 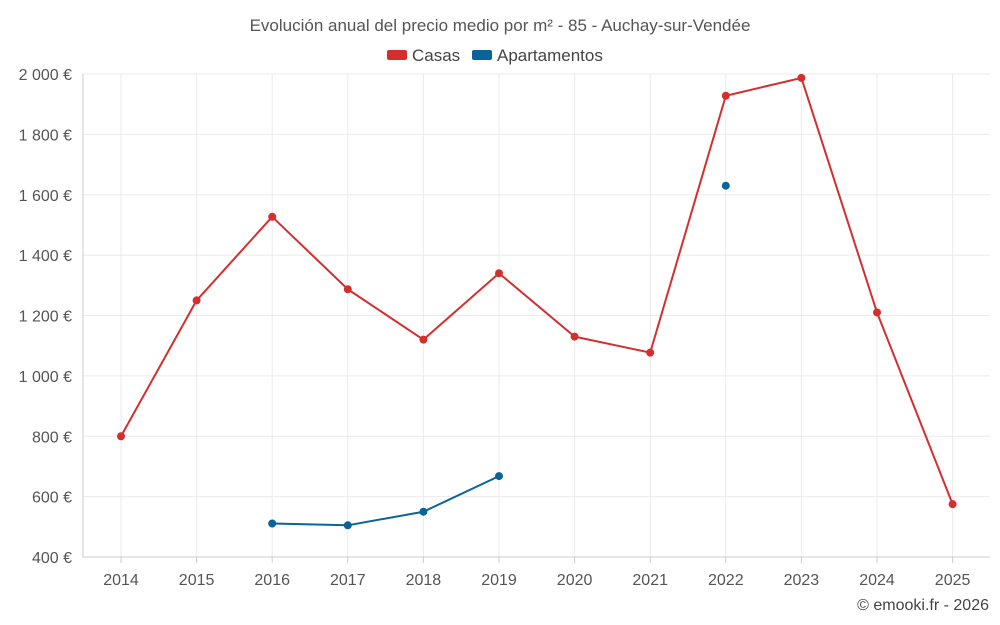 I want to click on x-tick-label: 2016, so click(x=272, y=580).